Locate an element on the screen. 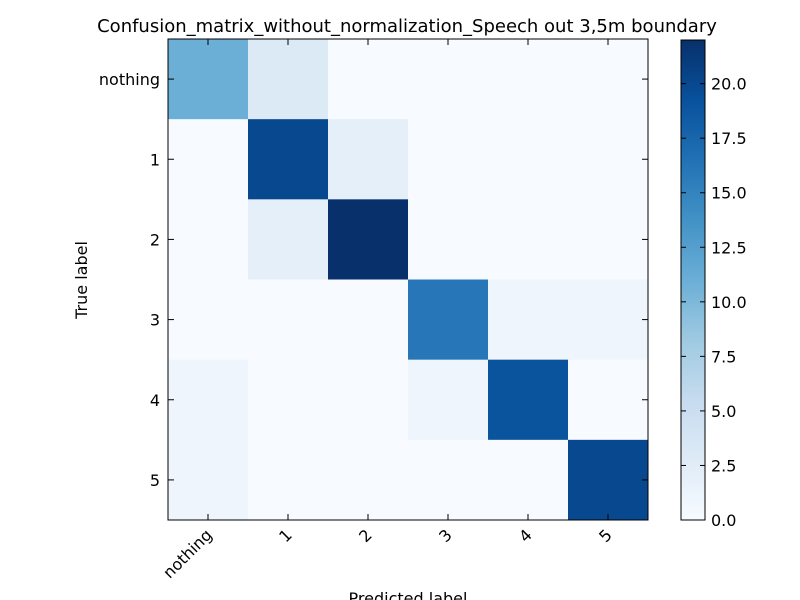  y-axis-label: True label is located at coordinates (81, 280).